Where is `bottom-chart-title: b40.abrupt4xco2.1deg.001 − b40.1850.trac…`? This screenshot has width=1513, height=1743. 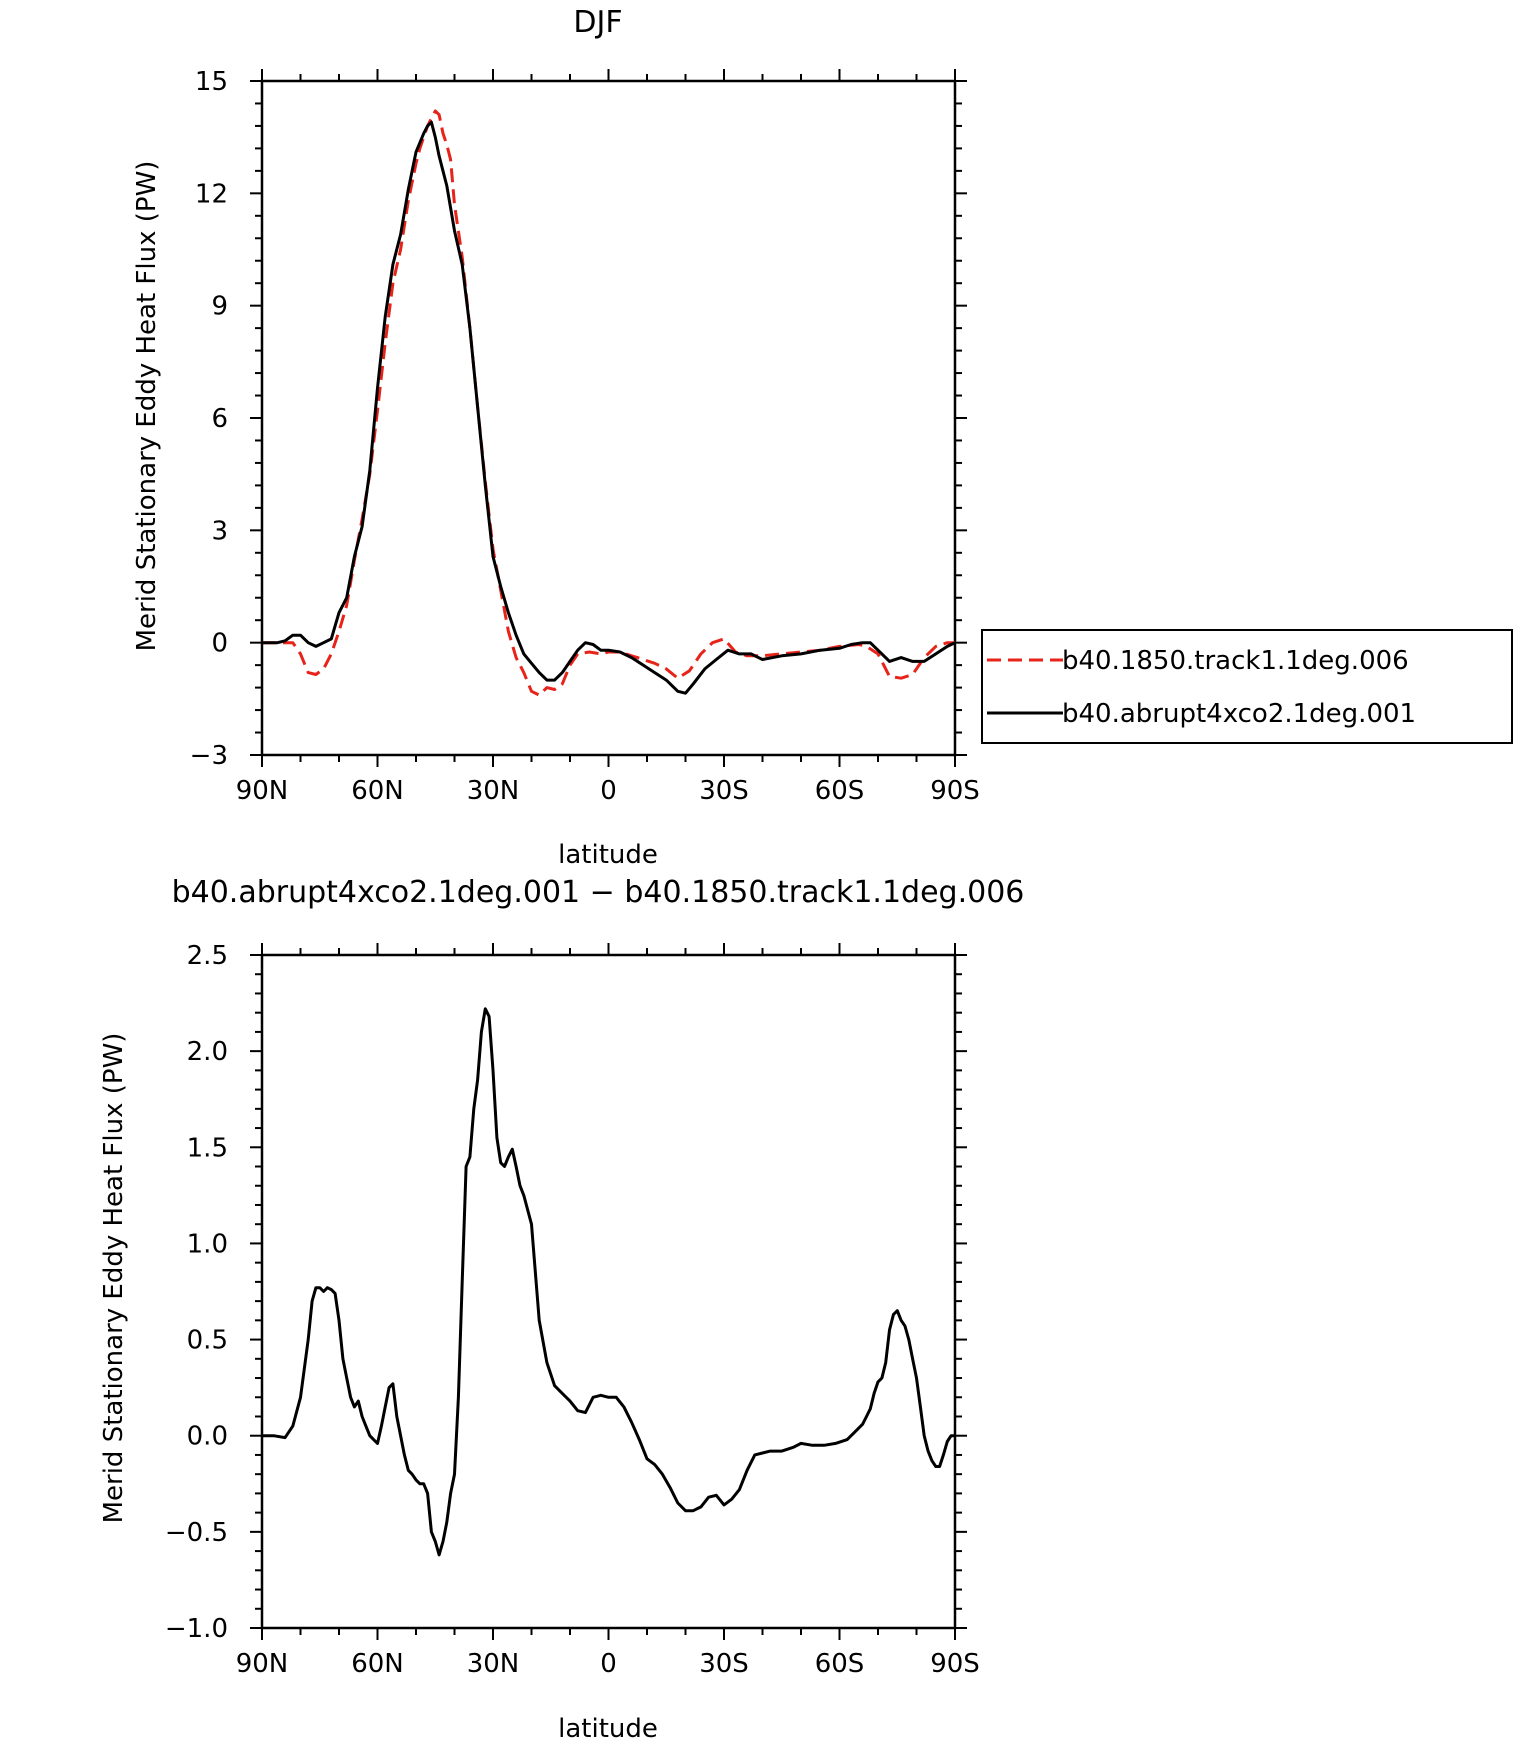
bottom-chart-title: b40.abrupt4xco2.1deg.001 − b40.1850.trac… is located at coordinates (598, 892).